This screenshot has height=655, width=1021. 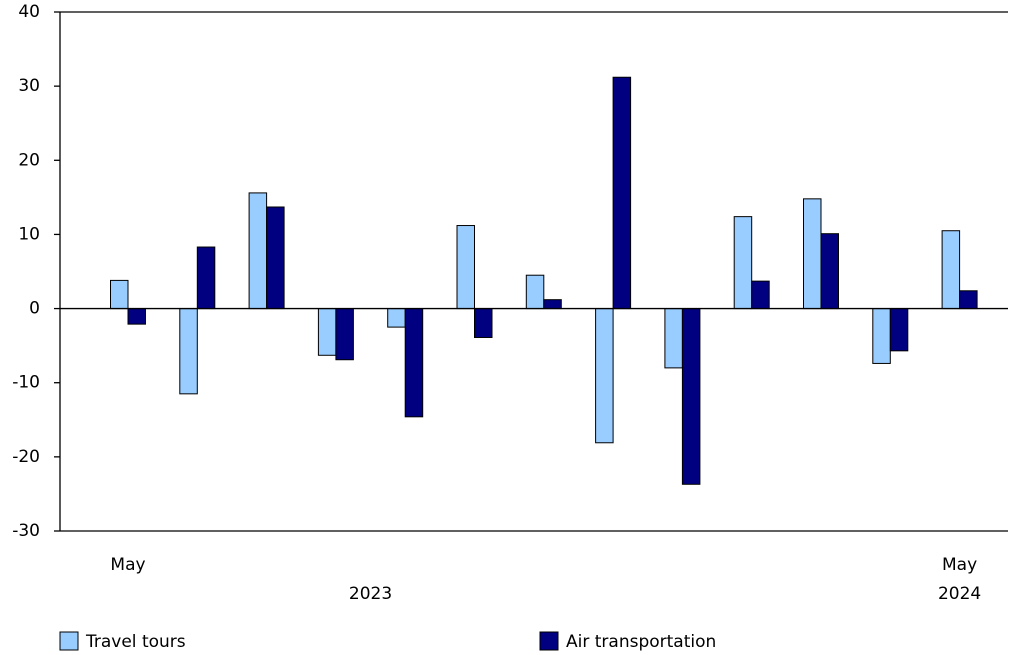 What do you see at coordinates (26, 531) in the screenshot?
I see `y-tick-label: -30` at bounding box center [26, 531].